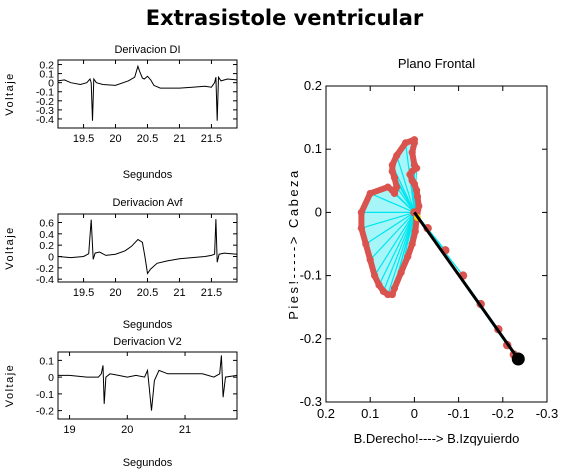 The width and height of the screenshot is (569, 475). Describe the element at coordinates (326, 413) in the screenshot. I see `x-tick-label: 0.2` at that location.